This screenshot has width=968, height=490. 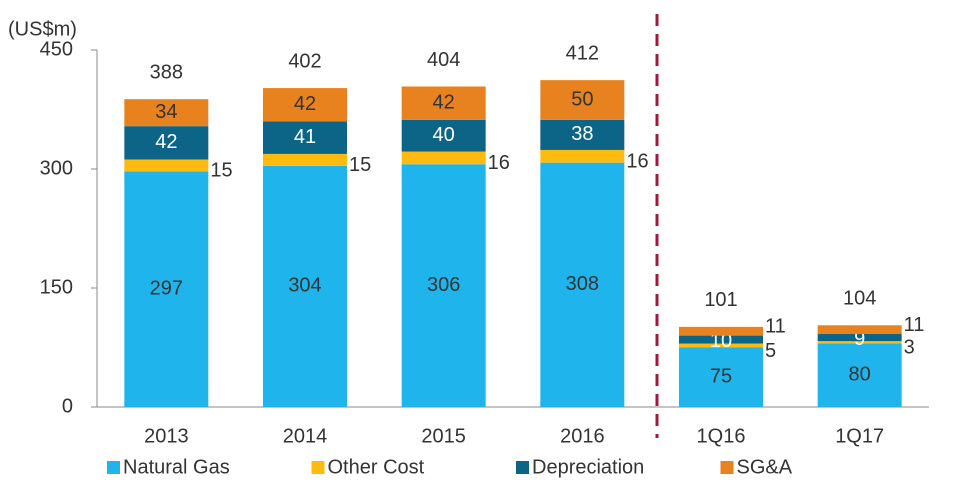 I want to click on total-label: 404, so click(x=443, y=60).